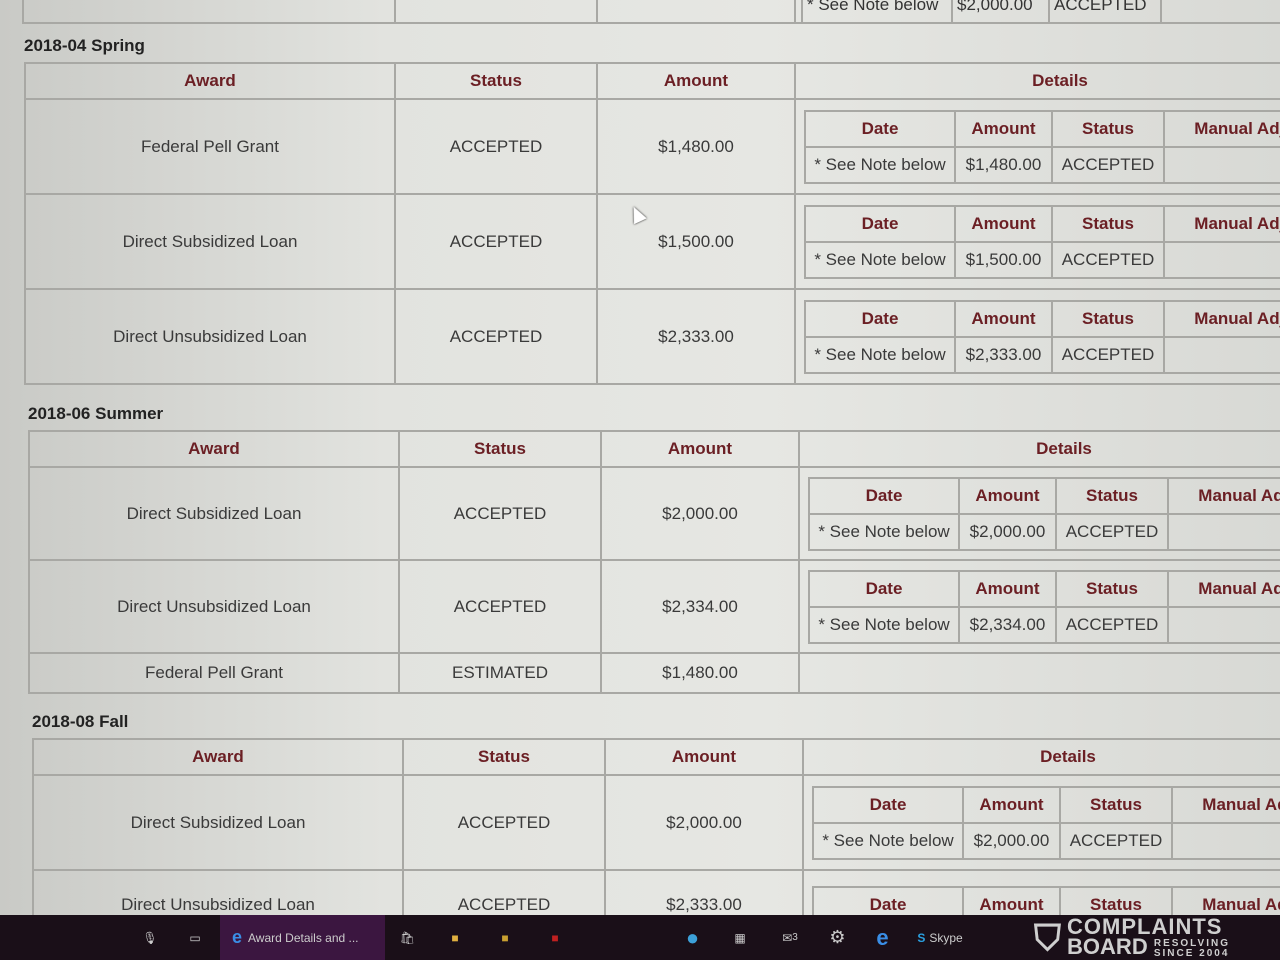 The height and width of the screenshot is (960, 1280). What do you see at coordinates (500, 673) in the screenshot?
I see `award-status: ESTIMATED` at bounding box center [500, 673].